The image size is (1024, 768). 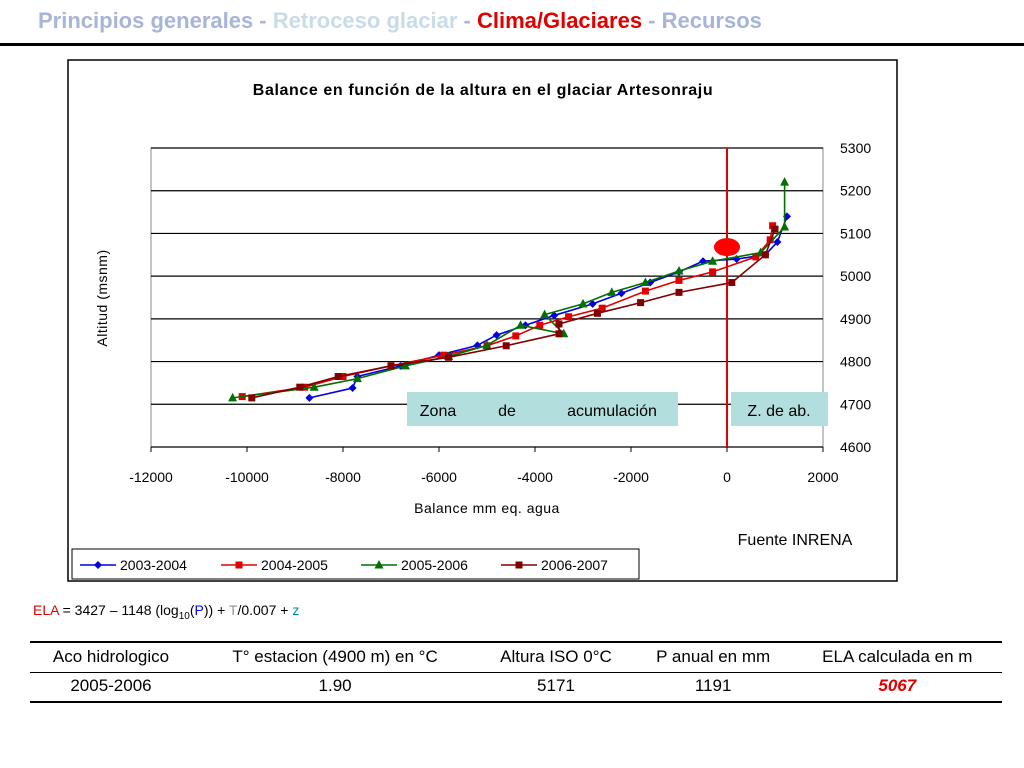 What do you see at coordinates (631, 477) in the screenshot?
I see `x-tick-label: -2000` at bounding box center [631, 477].